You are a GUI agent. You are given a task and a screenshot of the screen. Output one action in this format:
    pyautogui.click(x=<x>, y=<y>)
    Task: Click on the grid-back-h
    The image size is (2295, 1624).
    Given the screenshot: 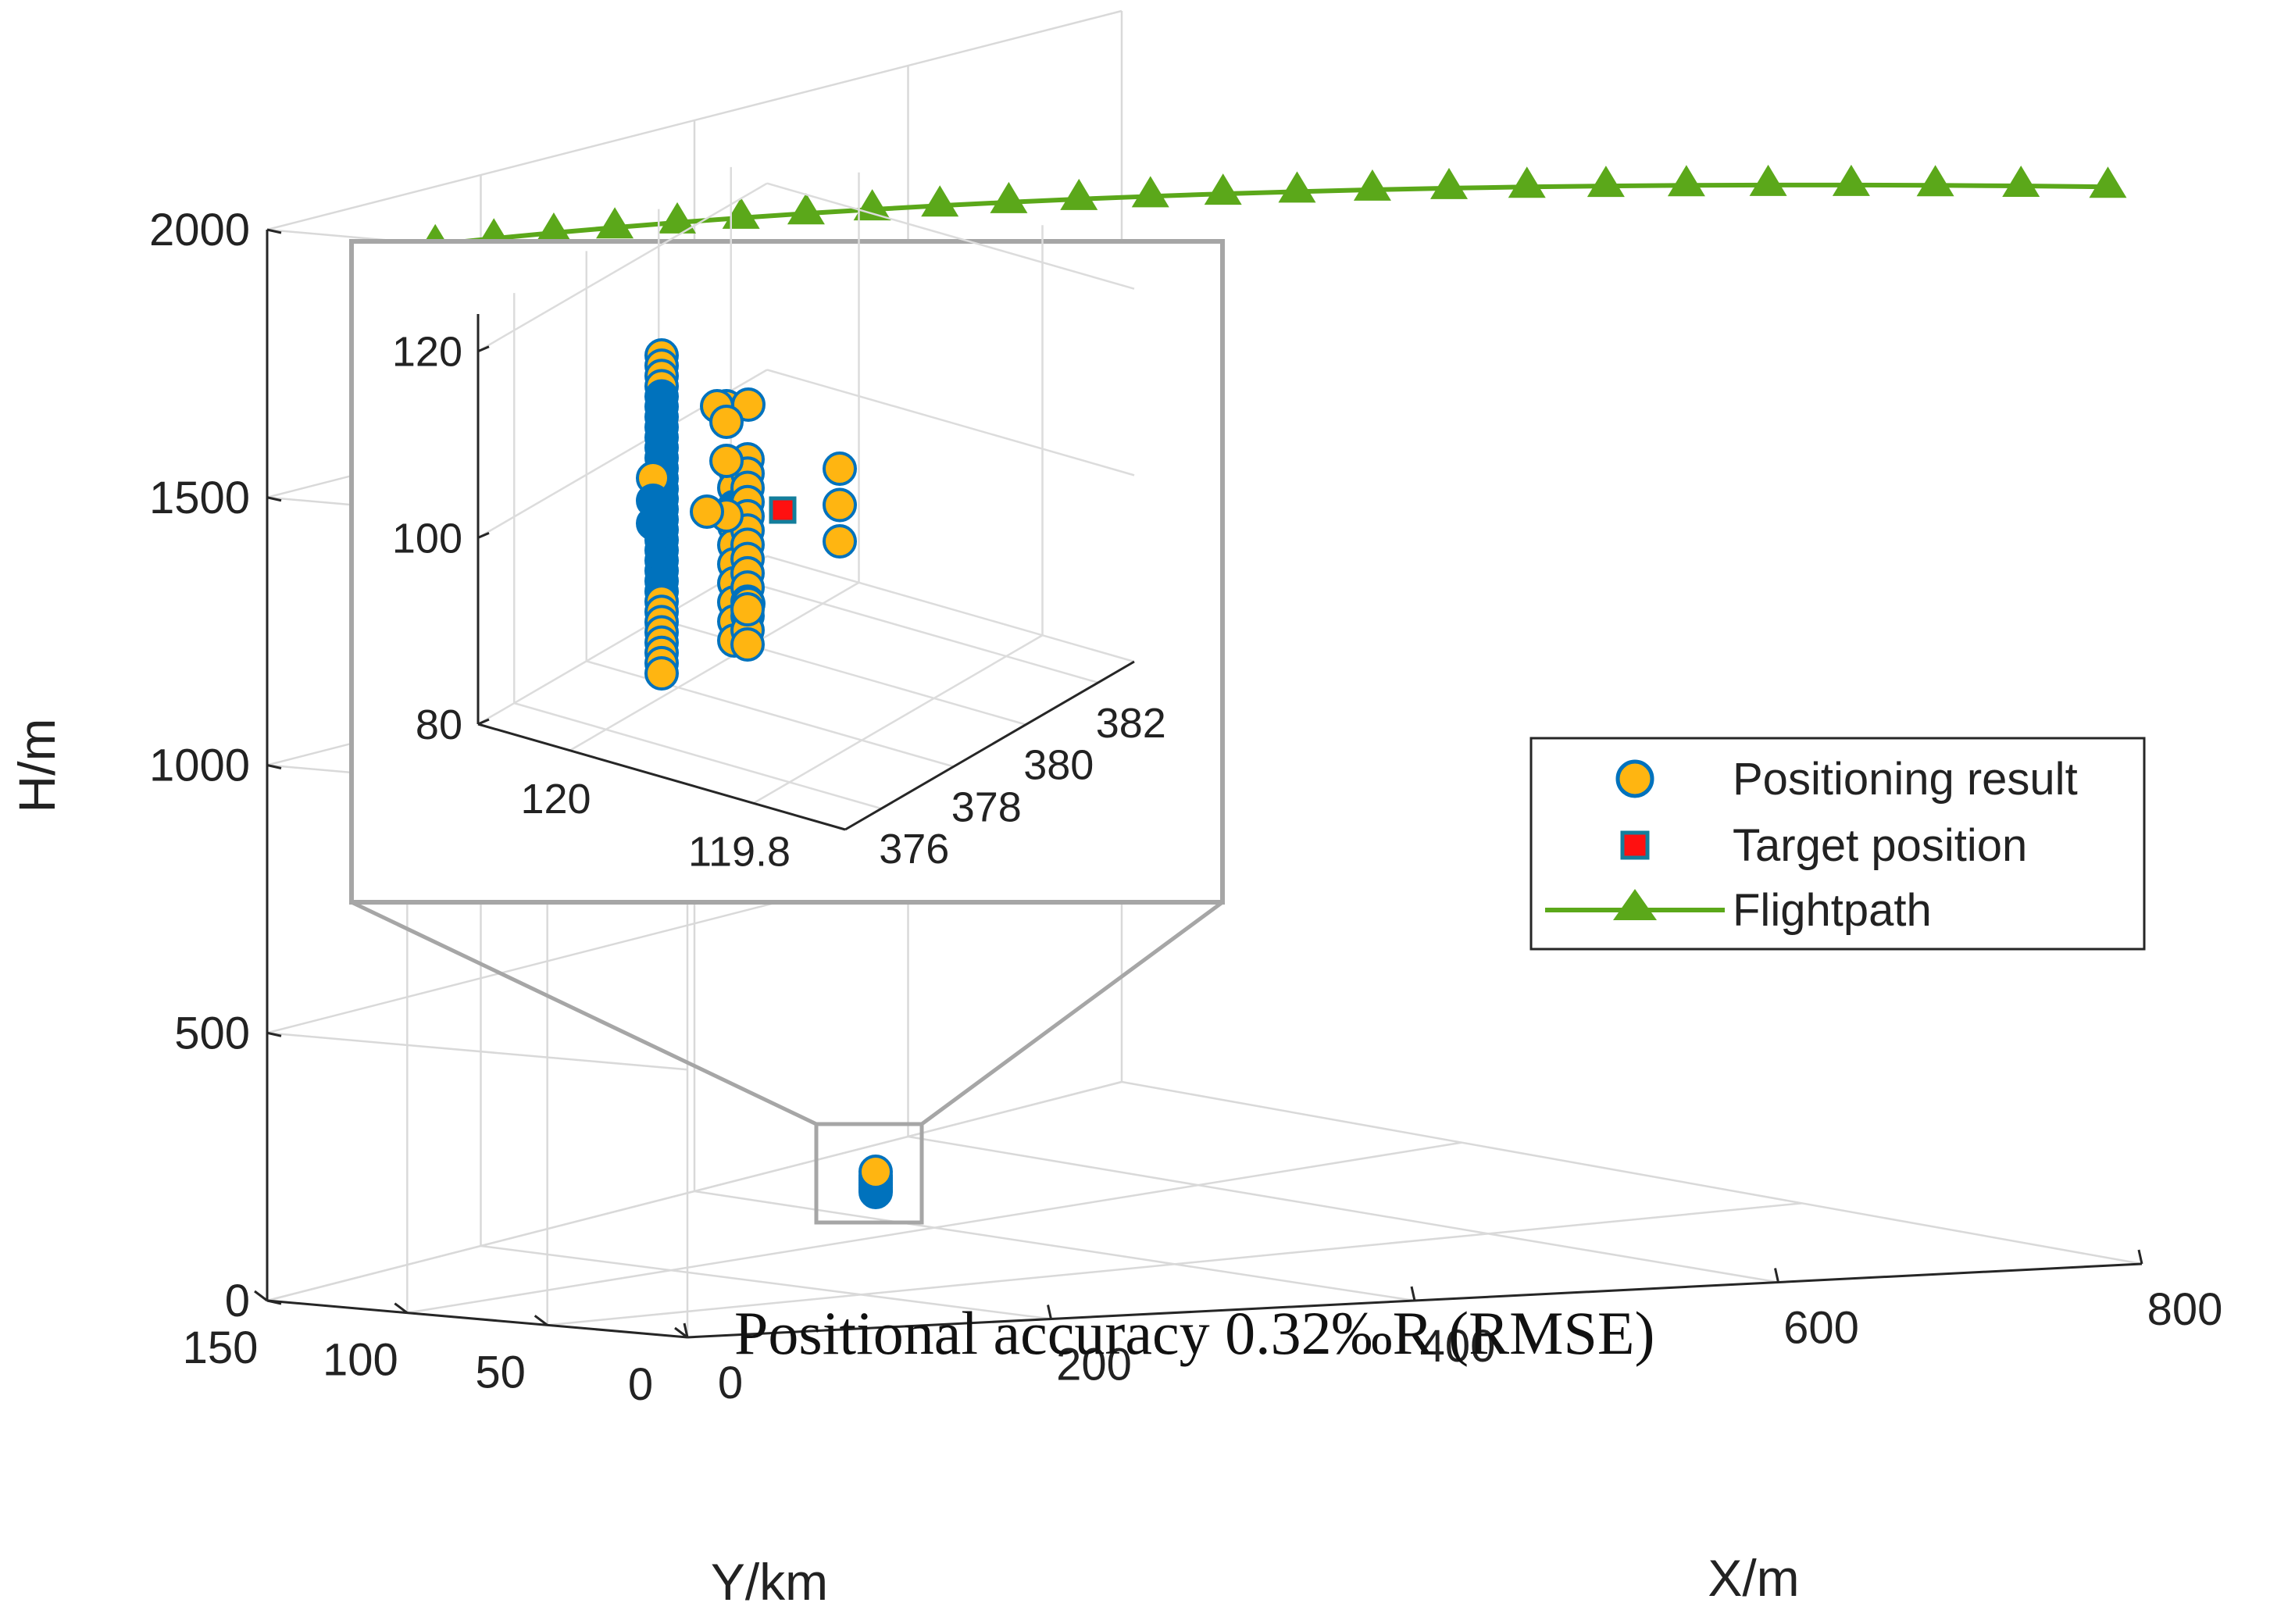 What is the action you would take?
    pyautogui.click(x=694, y=120)
    